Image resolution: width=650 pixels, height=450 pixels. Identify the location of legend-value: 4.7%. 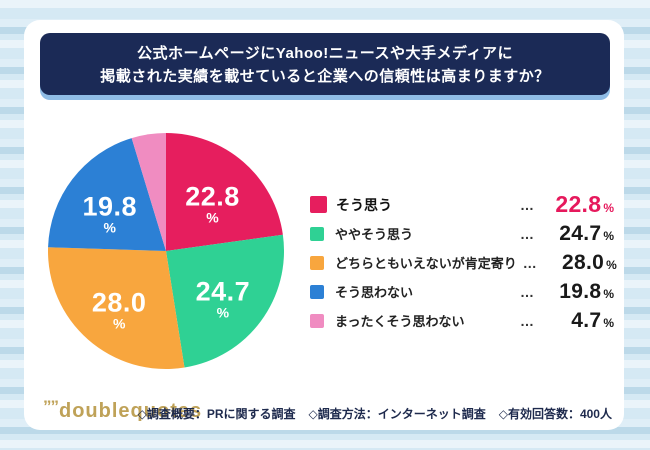
(592, 320).